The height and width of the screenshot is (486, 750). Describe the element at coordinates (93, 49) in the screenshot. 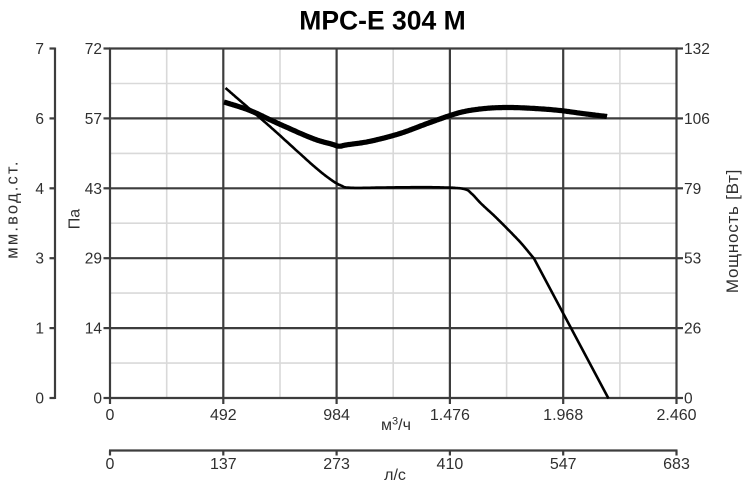

I see `svg-text: 72` at that location.